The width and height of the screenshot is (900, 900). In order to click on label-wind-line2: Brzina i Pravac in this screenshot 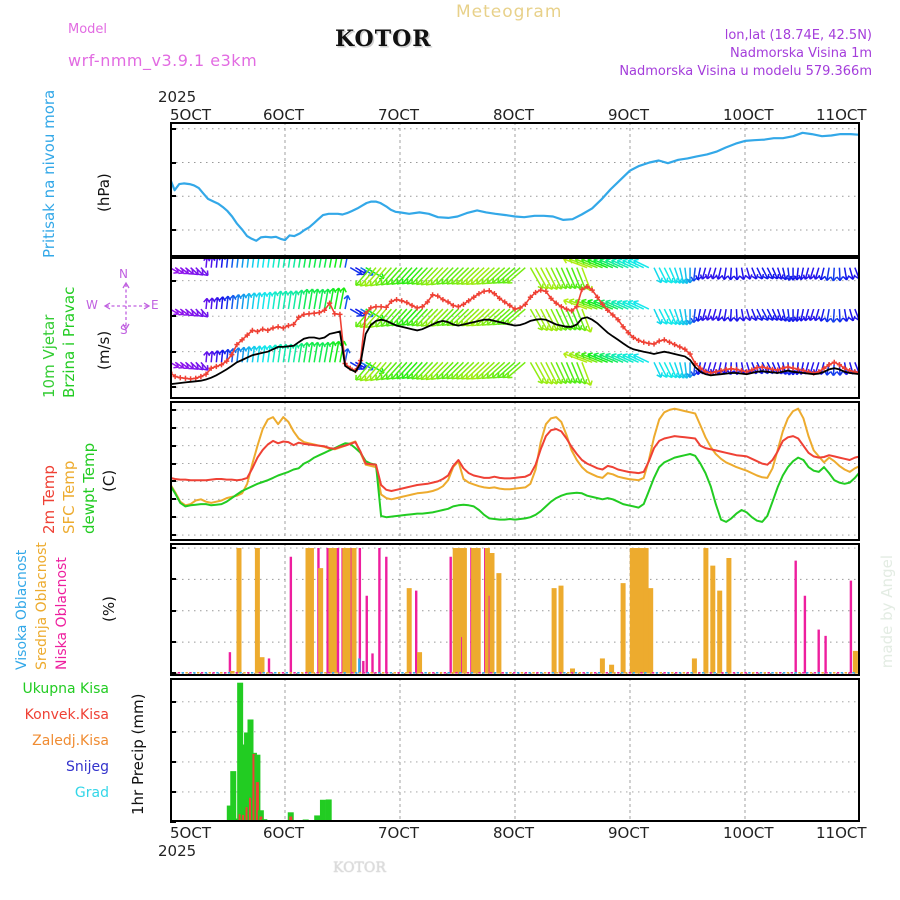, I will do `click(69, 342)`.